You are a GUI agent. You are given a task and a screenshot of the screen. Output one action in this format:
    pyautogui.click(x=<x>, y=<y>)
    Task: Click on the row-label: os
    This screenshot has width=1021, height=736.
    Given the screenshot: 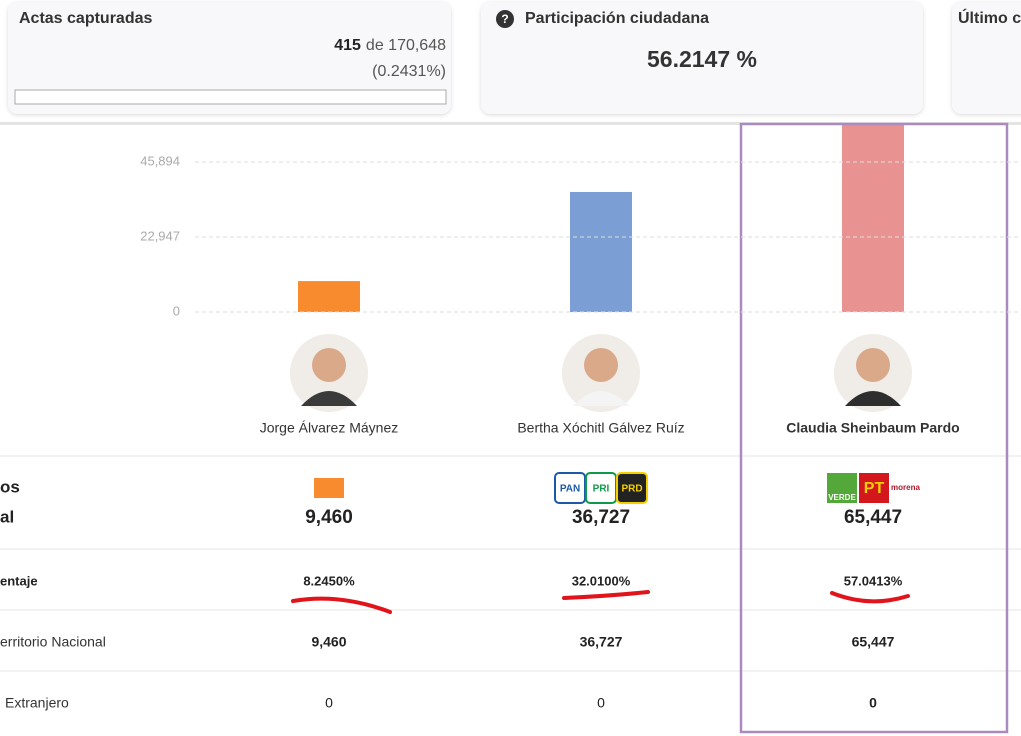 What is the action you would take?
    pyautogui.click(x=10, y=486)
    